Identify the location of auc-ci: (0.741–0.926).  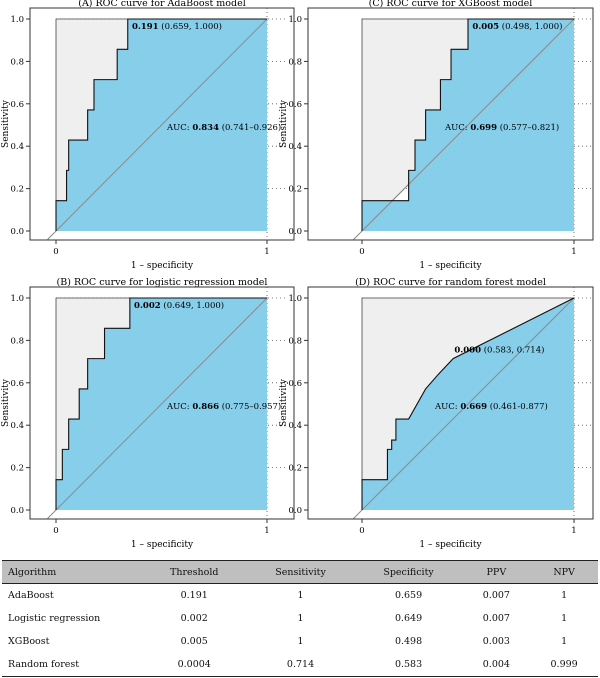
(250, 127).